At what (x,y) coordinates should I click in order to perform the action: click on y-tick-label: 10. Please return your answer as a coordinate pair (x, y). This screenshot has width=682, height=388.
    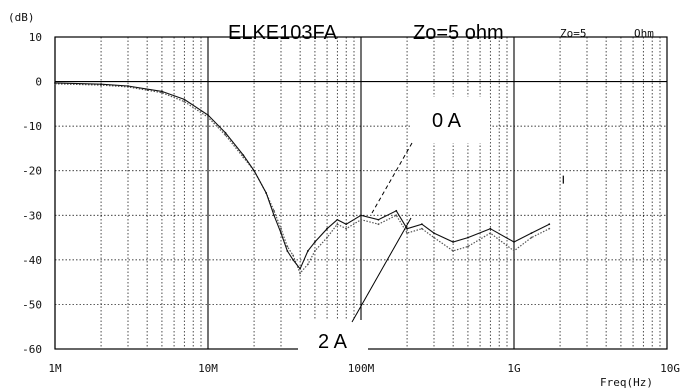
    Looking at the image, I should click on (35, 37).